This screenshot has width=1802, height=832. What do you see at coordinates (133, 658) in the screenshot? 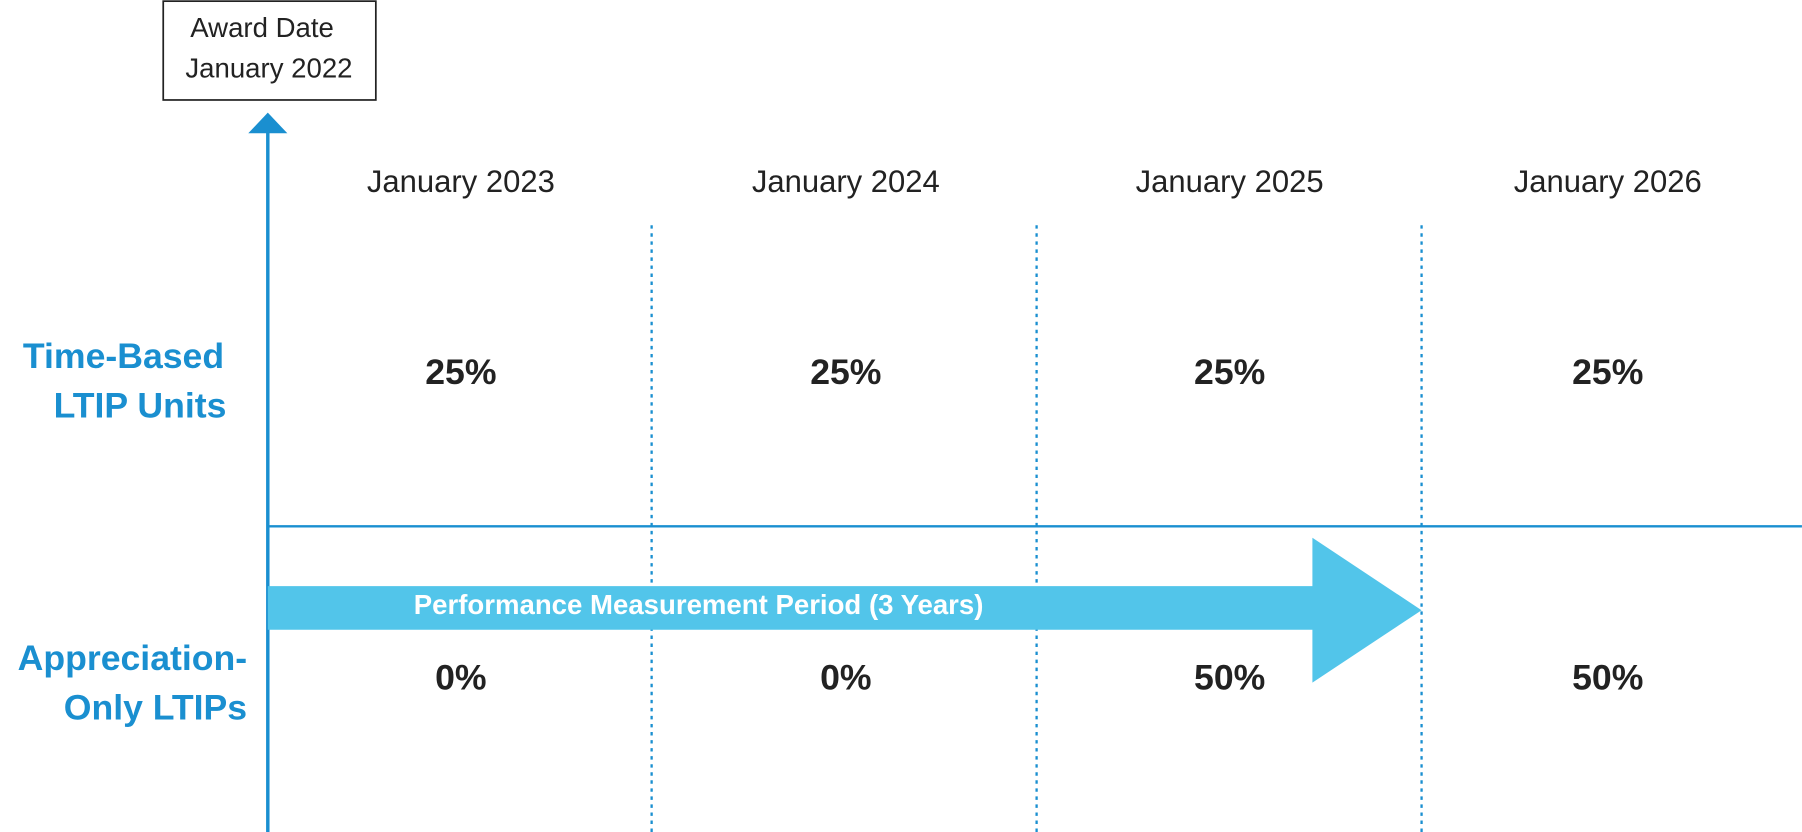
I see `row-label: Appreciation-` at bounding box center [133, 658].